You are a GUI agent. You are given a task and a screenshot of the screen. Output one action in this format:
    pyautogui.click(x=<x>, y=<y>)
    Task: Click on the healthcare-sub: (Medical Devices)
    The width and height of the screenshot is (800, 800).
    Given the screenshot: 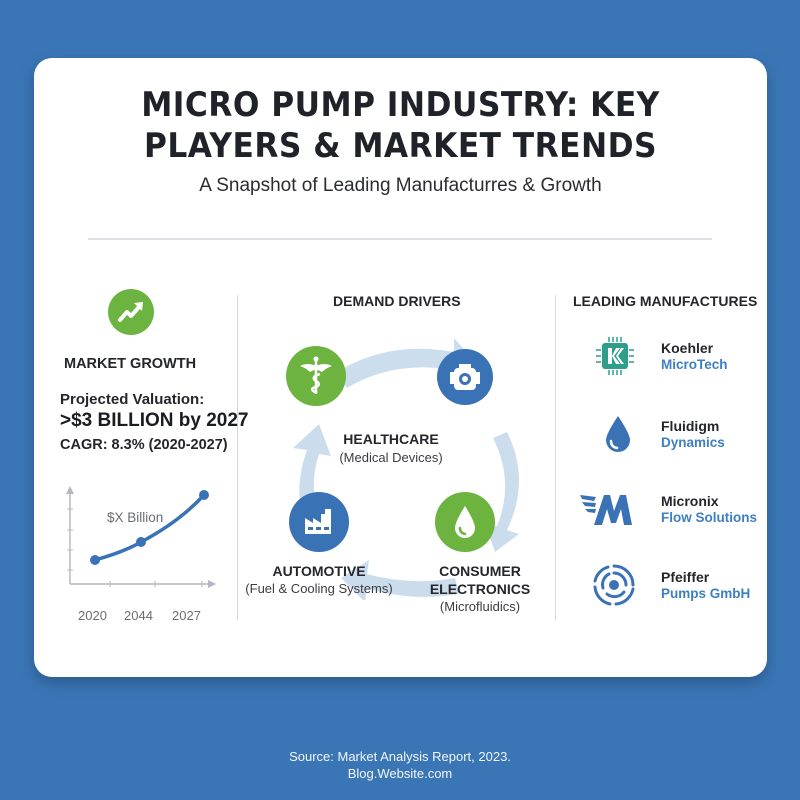 What is the action you would take?
    pyautogui.click(x=391, y=457)
    